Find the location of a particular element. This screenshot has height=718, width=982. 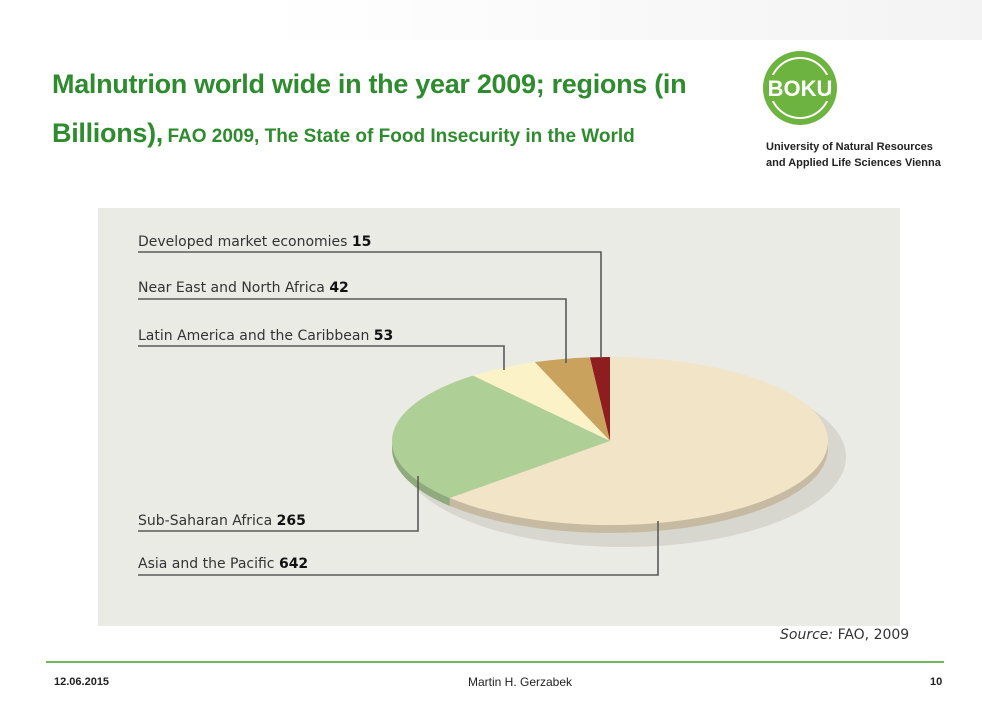

university-line-1: University of Natural Resources is located at coordinates (849, 147).